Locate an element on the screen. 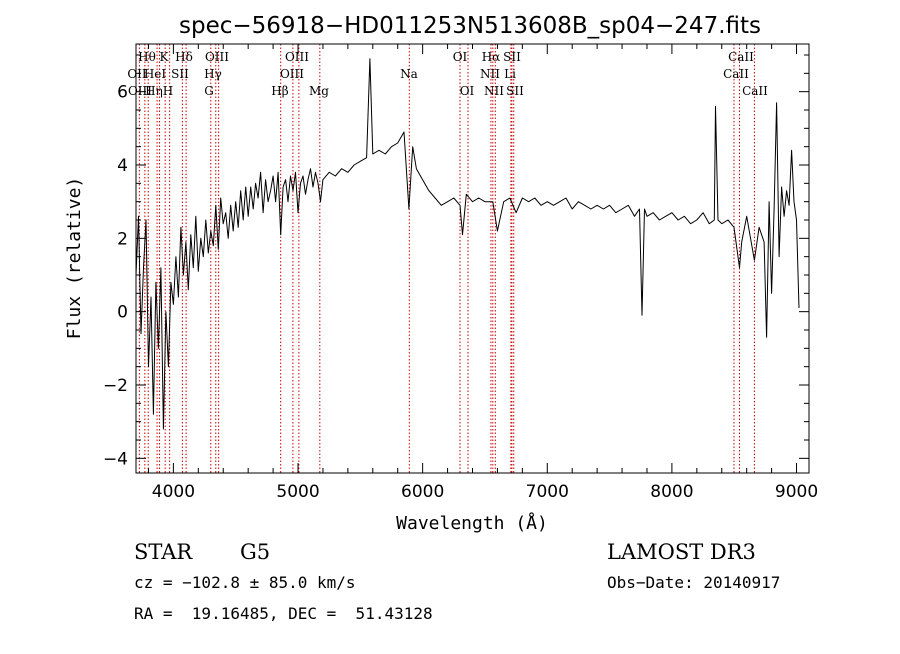  x-tick-label: 8000 is located at coordinates (671, 492).